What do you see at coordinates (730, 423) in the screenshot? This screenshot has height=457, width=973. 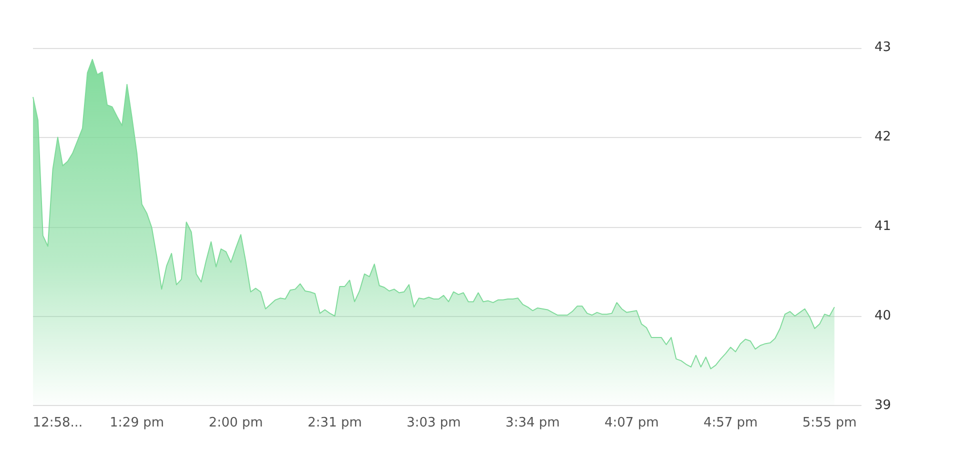 I see `x-tick-label: 4:57 pm` at bounding box center [730, 423].